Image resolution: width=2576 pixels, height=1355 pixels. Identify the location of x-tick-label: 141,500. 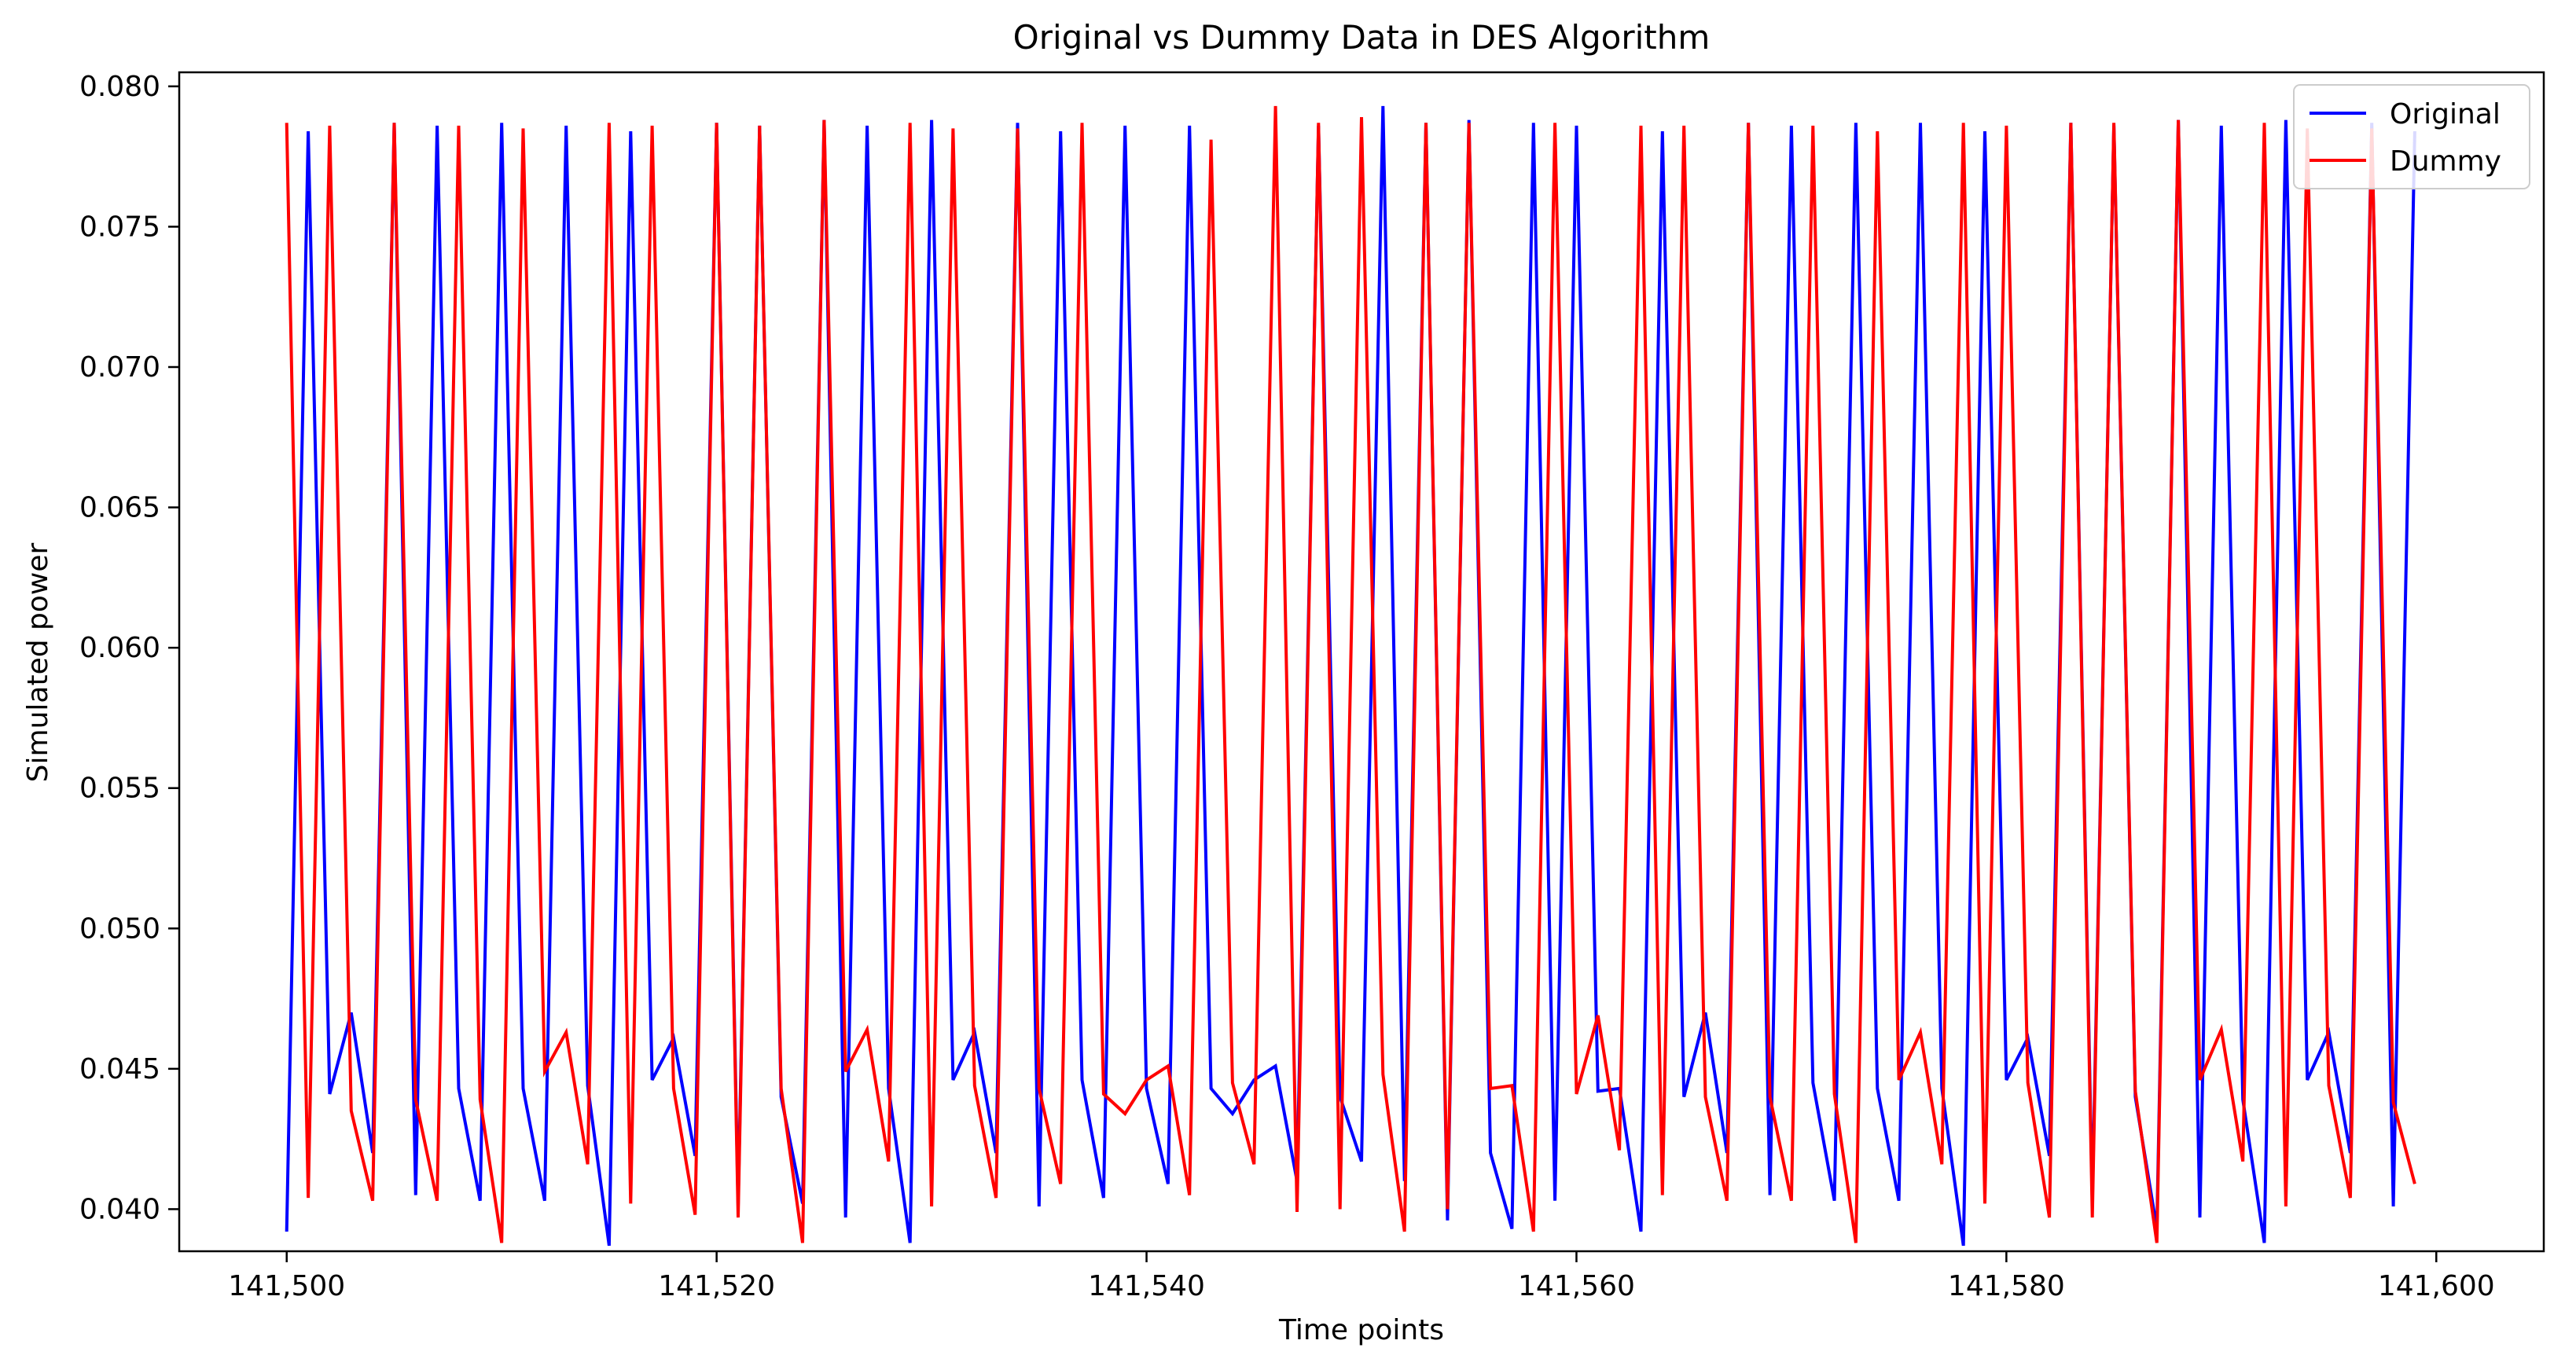
(286, 1286).